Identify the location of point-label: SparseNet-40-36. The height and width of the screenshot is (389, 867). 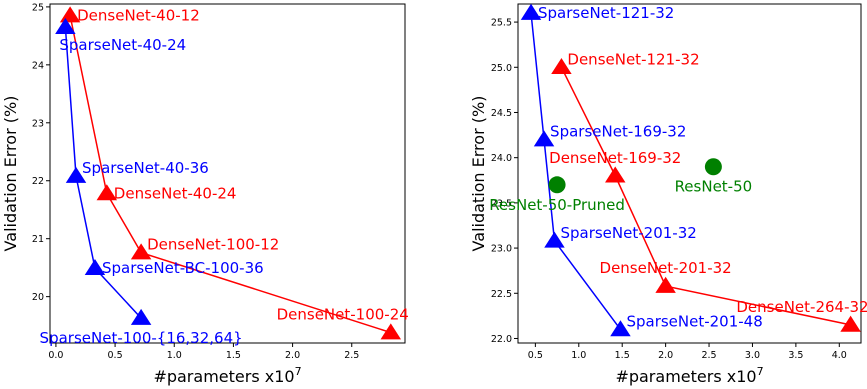
(145, 168).